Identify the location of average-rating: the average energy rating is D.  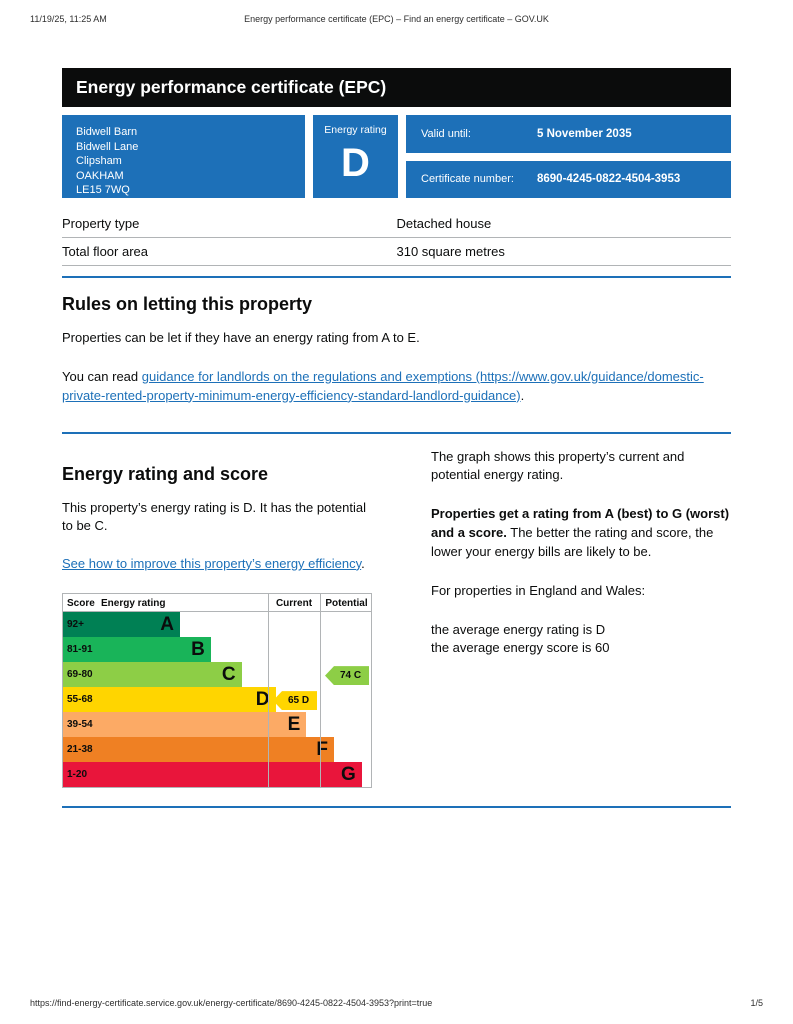
(518, 629).